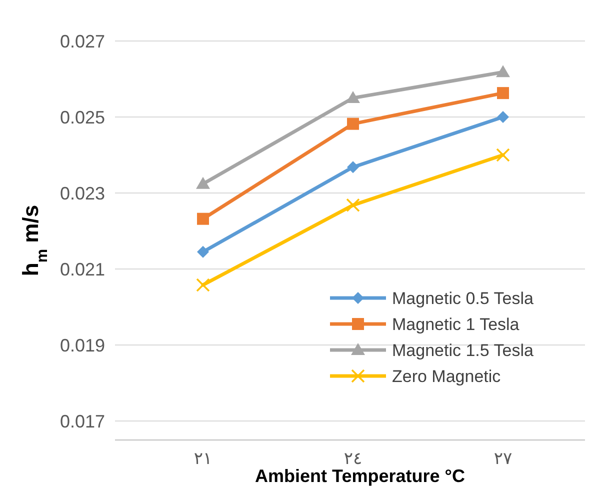  I want to click on x-tick-label: ٢٧, so click(503, 458).